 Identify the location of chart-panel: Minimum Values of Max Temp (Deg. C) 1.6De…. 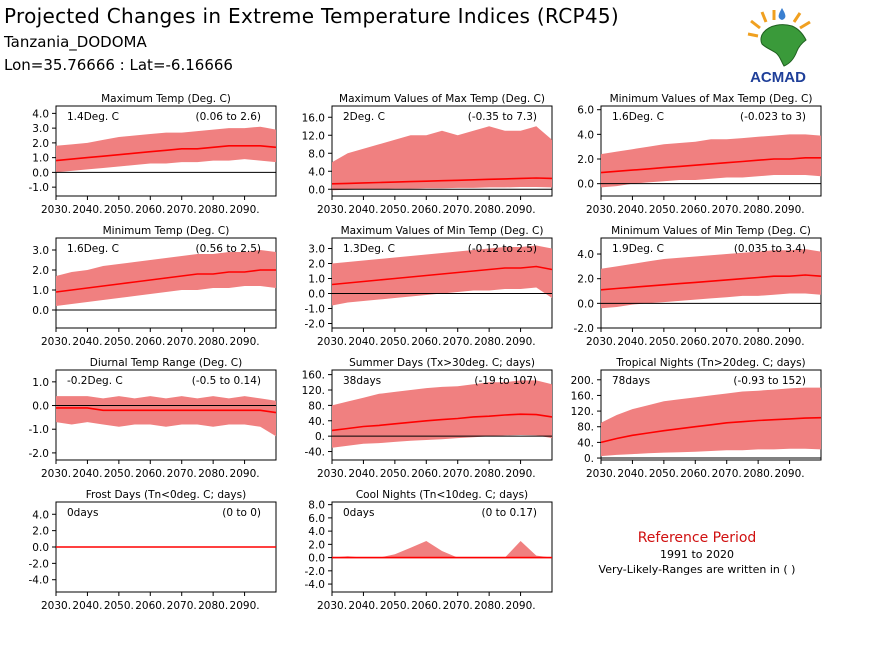
(699, 154).